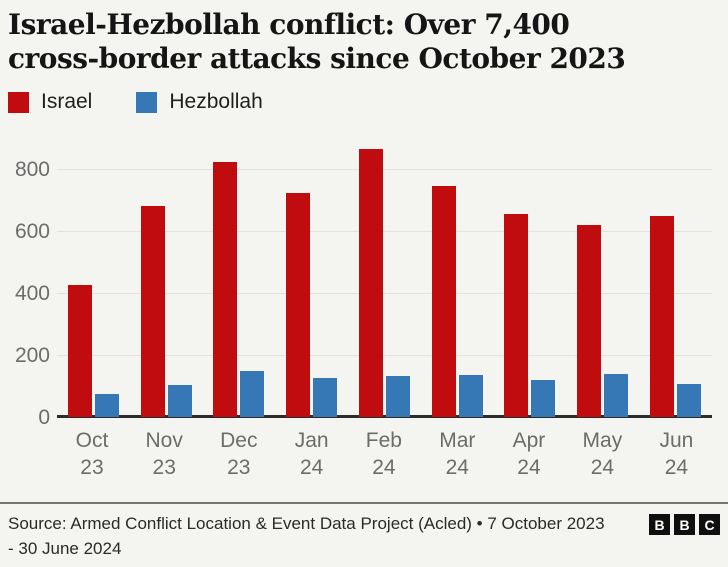  What do you see at coordinates (239, 454) in the screenshot?
I see `x-tick-label: Dec 23` at bounding box center [239, 454].